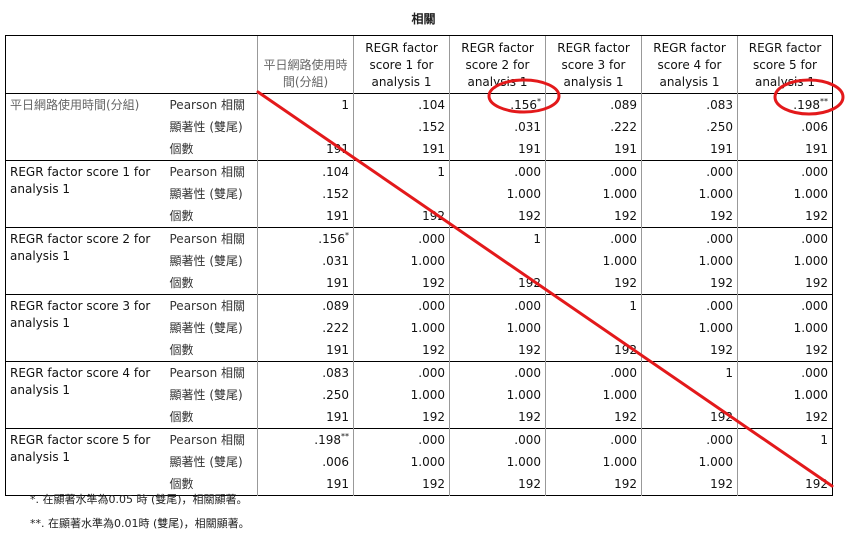 This screenshot has height=533, width=847. I want to click on table-cell: .222, so click(593, 127).